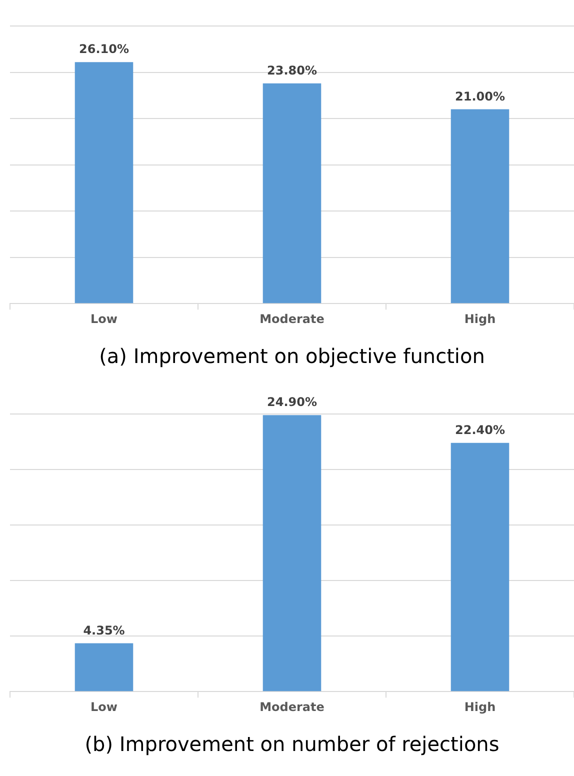 This screenshot has height=776, width=574. I want to click on text: (a) Improvement on objective function, so click(292, 356).